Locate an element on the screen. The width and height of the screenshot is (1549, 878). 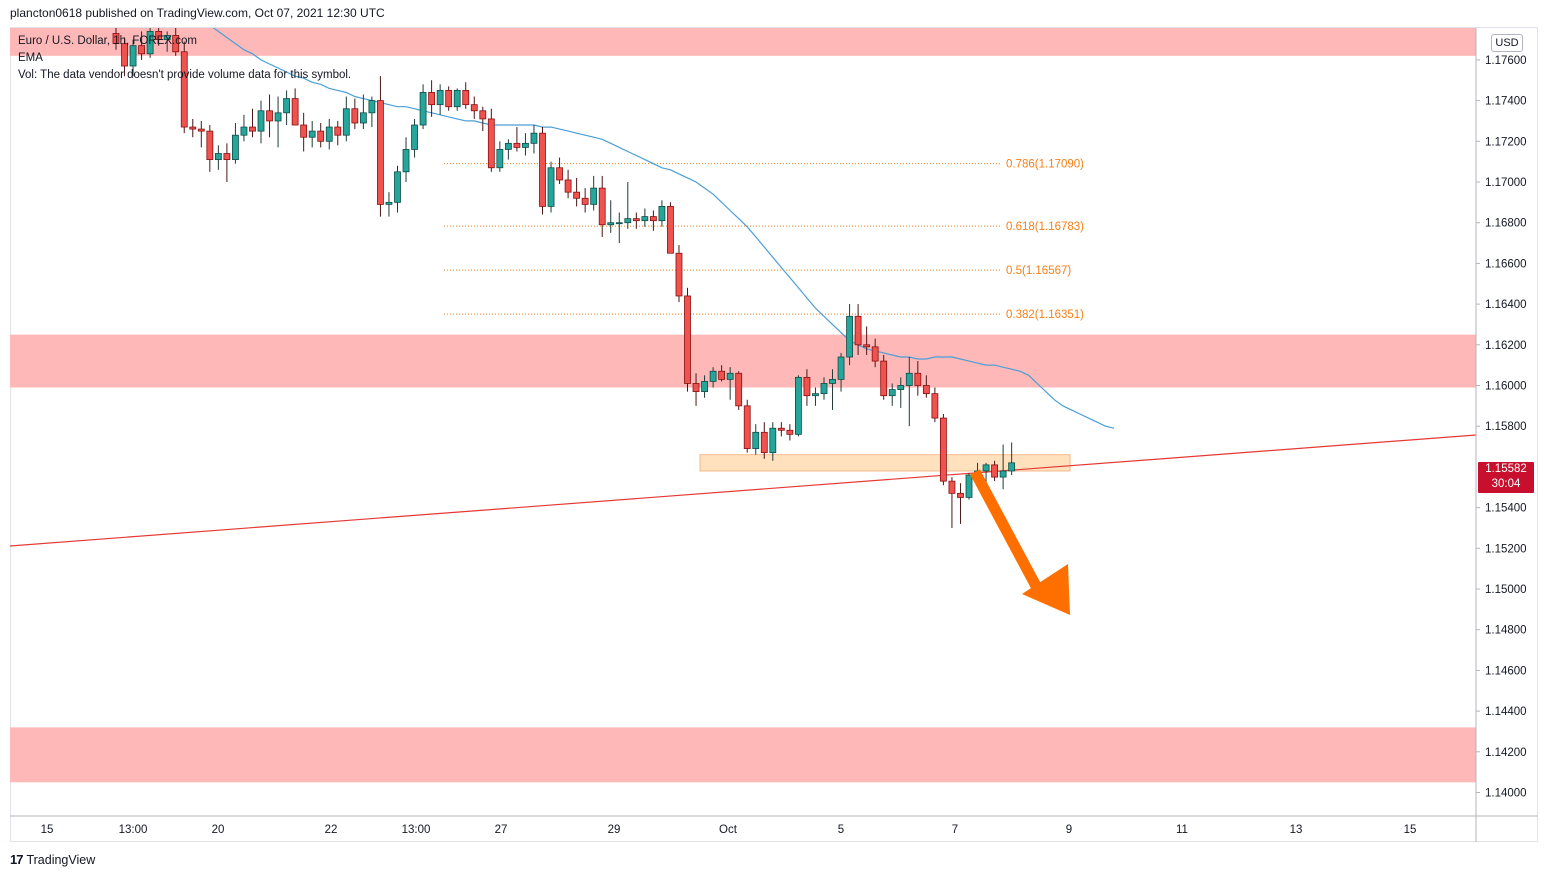
price-tick-label-11: 1.15200 is located at coordinates (1506, 549).